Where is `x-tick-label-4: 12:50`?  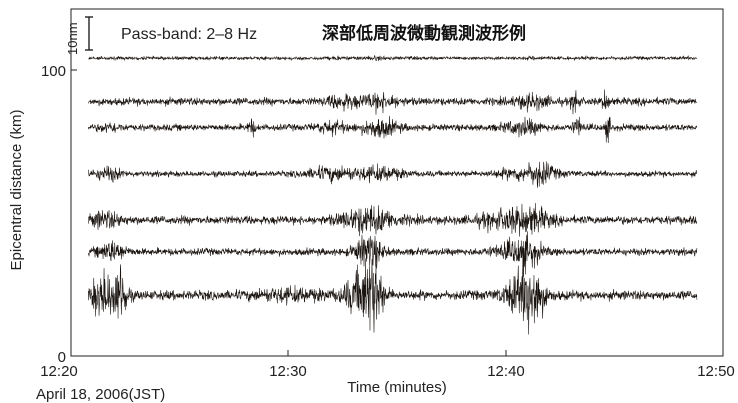
x-tick-label-4: 12:50 is located at coordinates (716, 371).